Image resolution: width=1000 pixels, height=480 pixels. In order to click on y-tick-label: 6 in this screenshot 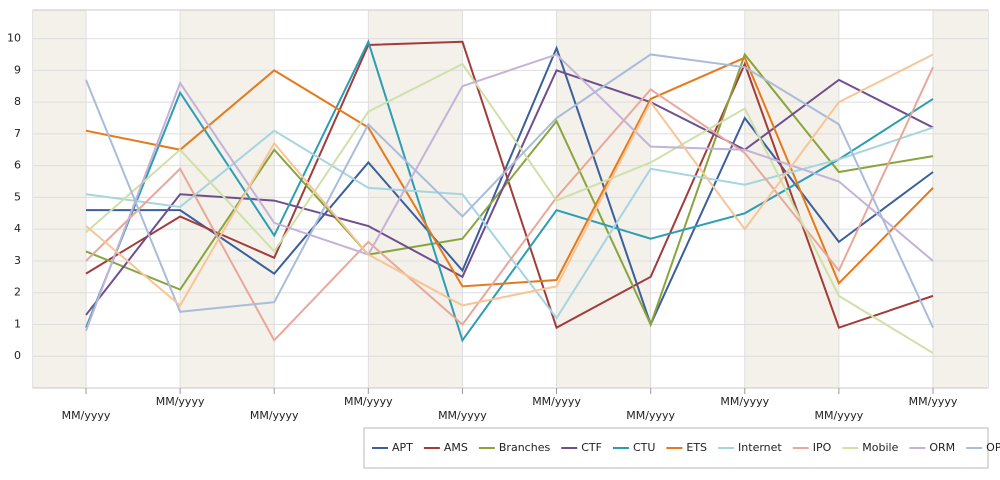, I will do `click(17, 165)`.